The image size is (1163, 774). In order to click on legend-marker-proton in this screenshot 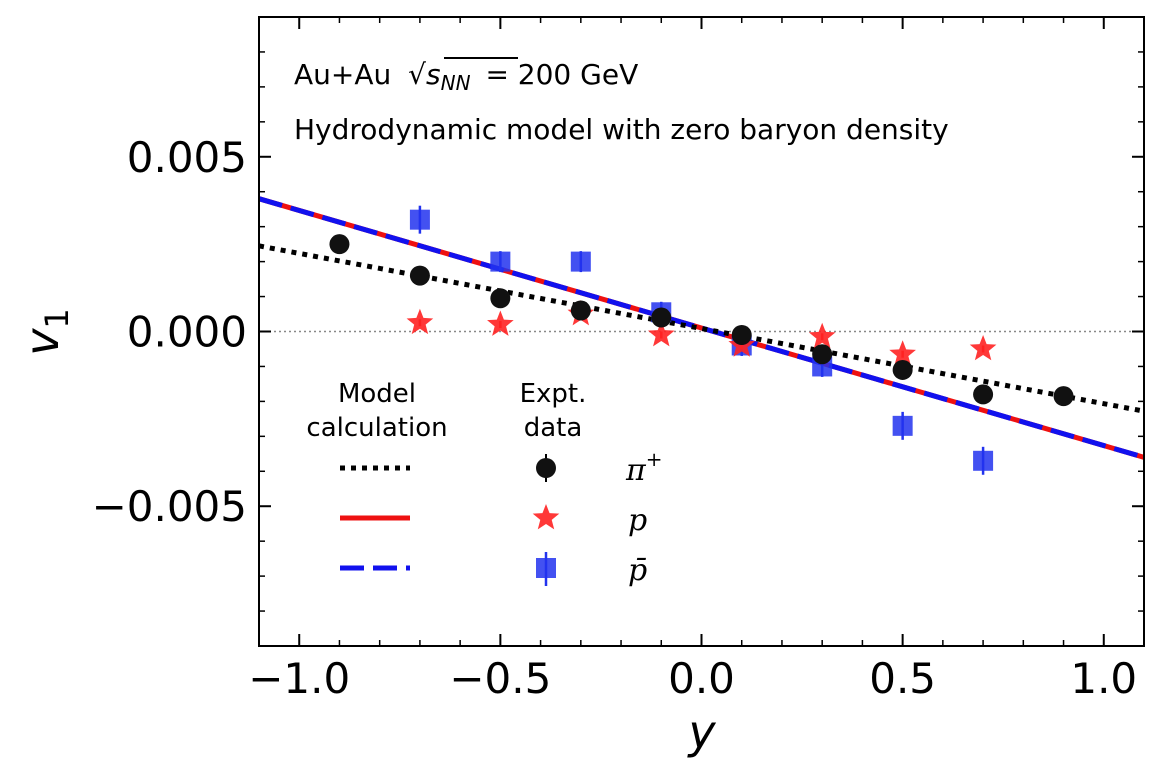, I will do `click(546, 517)`.